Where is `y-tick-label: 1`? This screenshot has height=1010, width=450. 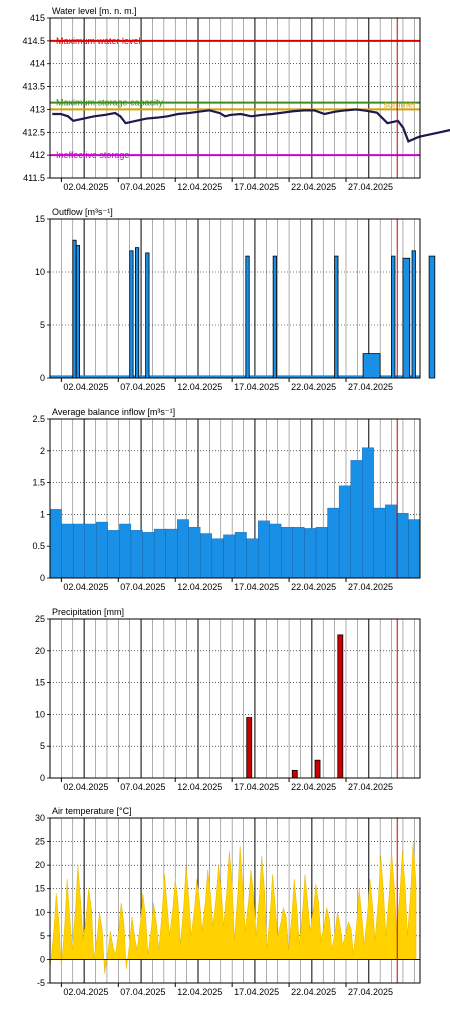 y-tick-label: 1 is located at coordinates (42, 514).